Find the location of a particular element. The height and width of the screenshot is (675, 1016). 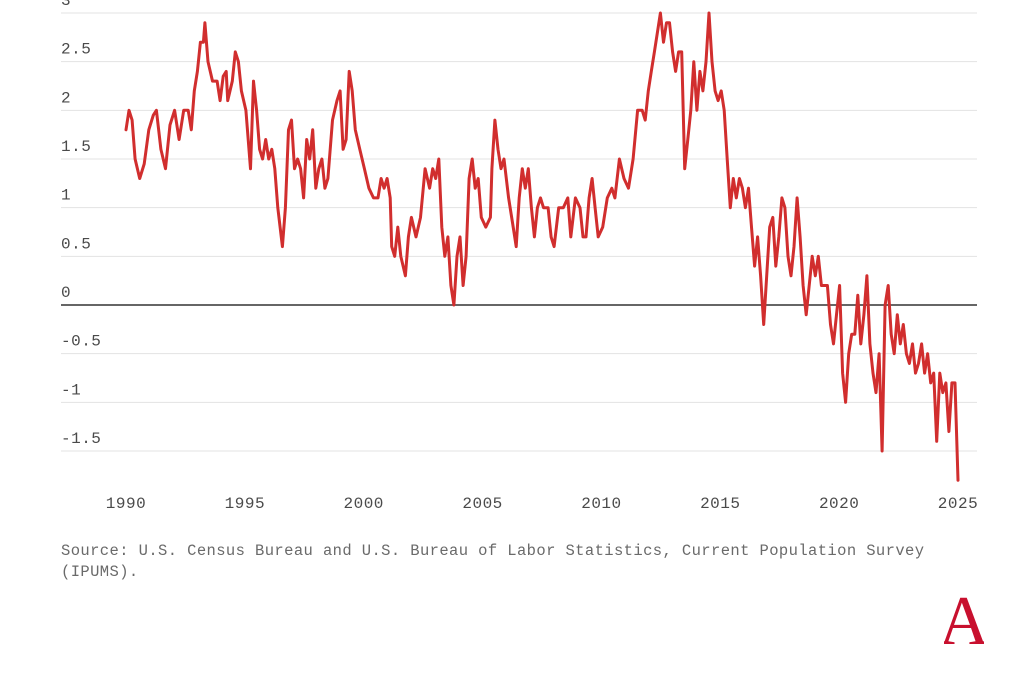

x-tick-label: 2025 is located at coordinates (958, 504).